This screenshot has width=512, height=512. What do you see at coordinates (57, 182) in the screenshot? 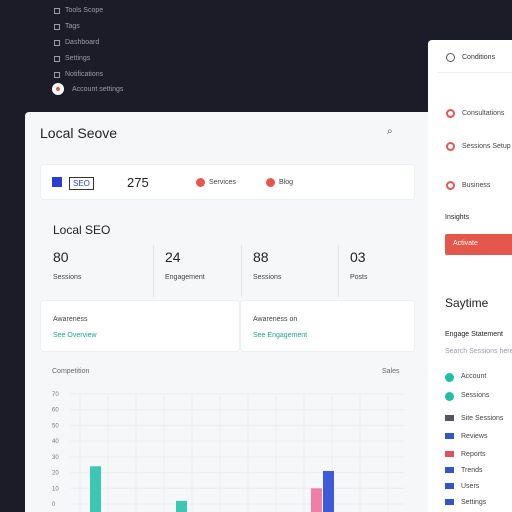
I see `tag-icon` at bounding box center [57, 182].